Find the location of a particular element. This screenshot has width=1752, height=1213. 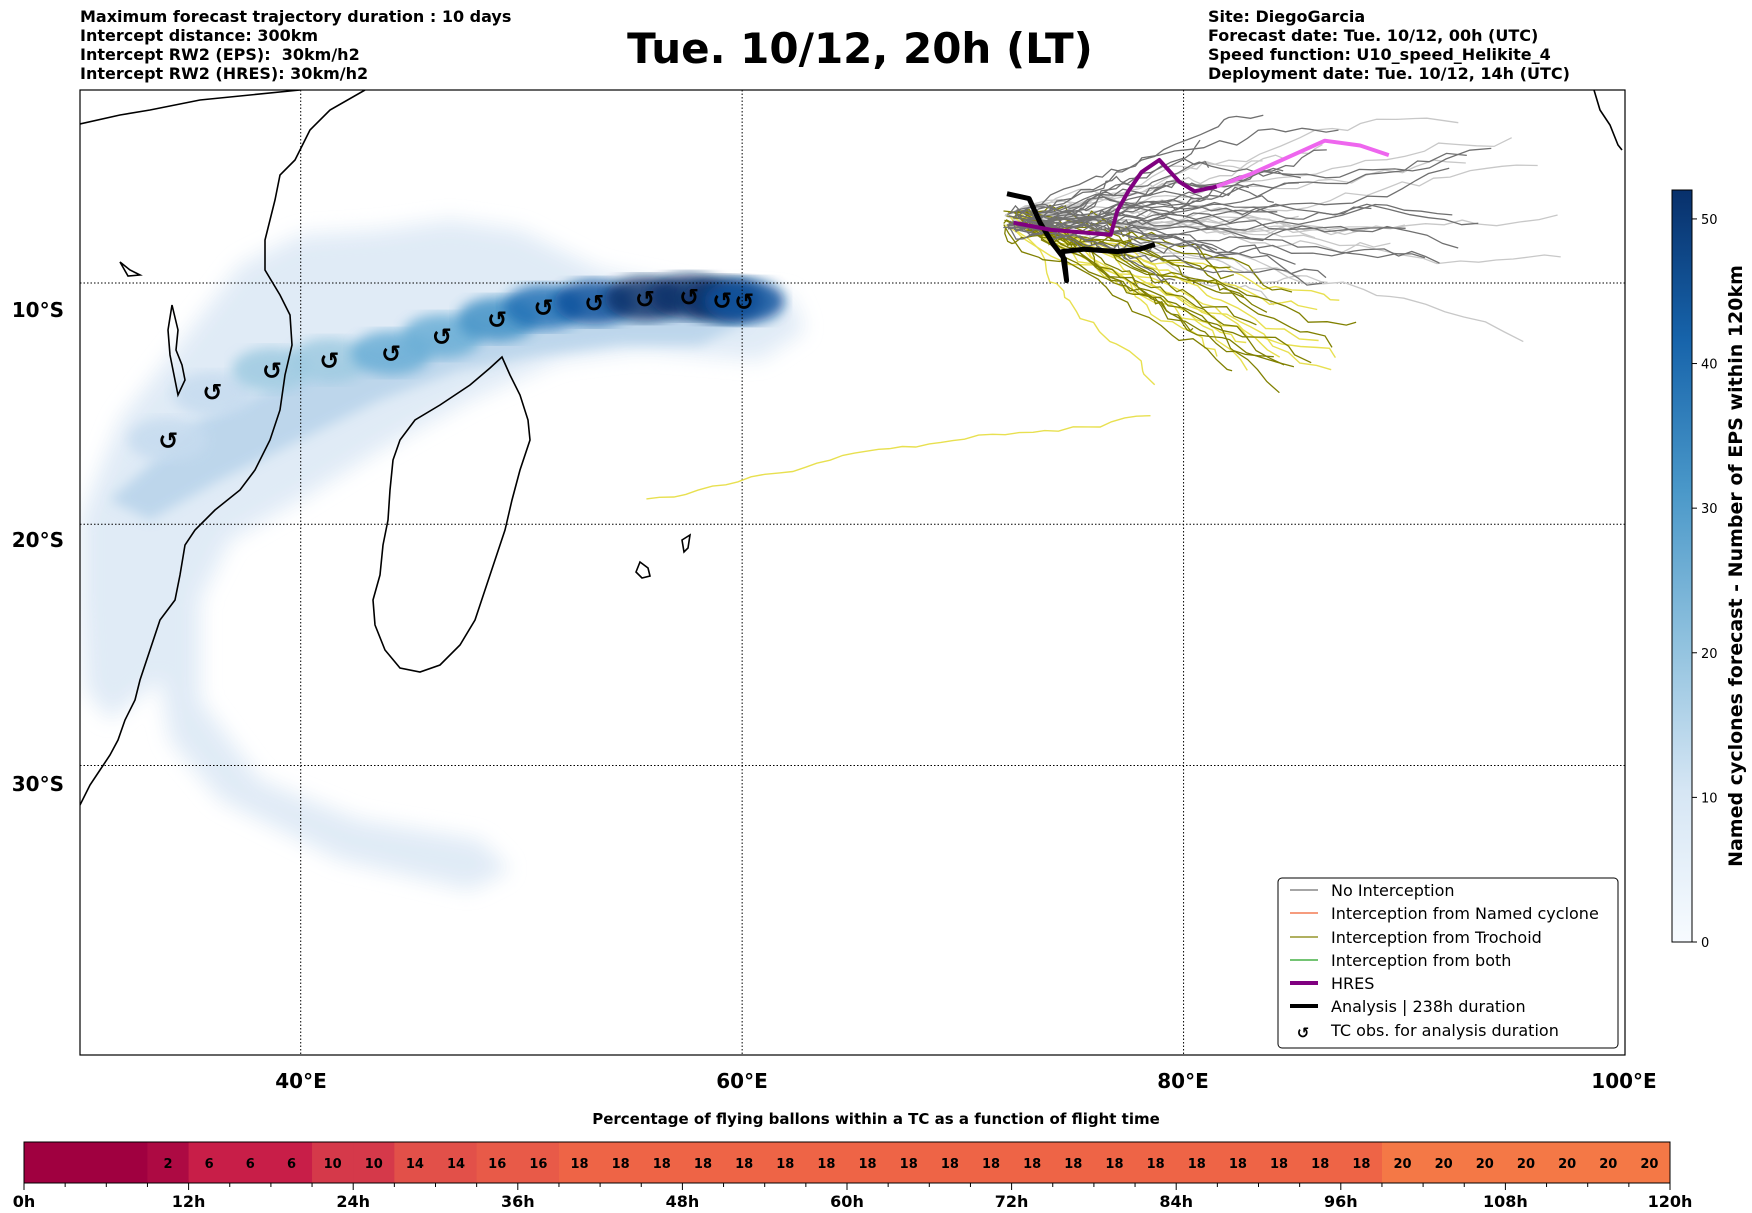

island-d is located at coordinates (131, 269).